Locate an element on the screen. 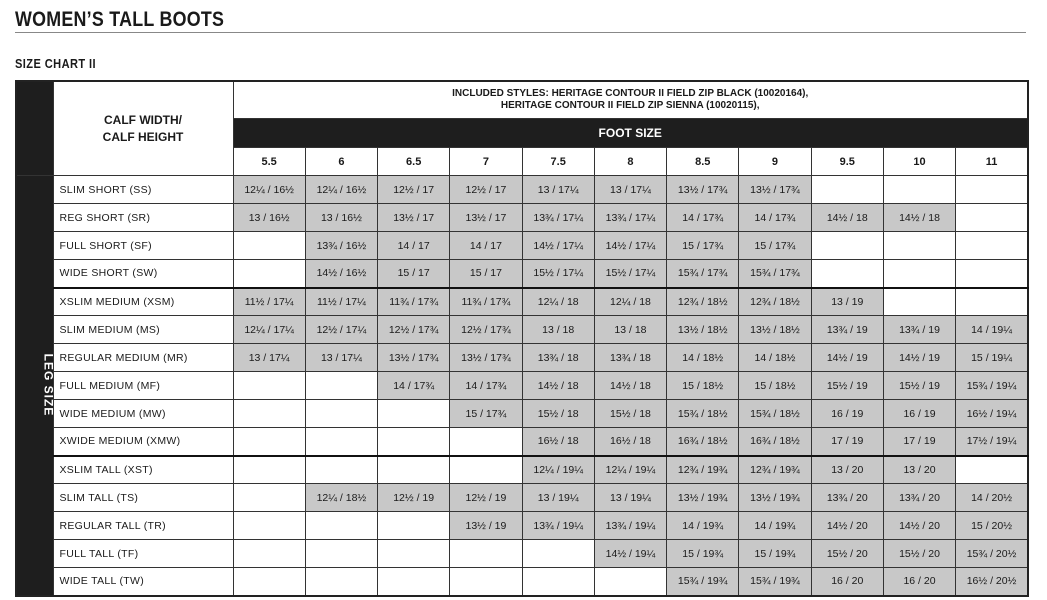  size-cell: 12½ / 17¼ is located at coordinates (341, 329).